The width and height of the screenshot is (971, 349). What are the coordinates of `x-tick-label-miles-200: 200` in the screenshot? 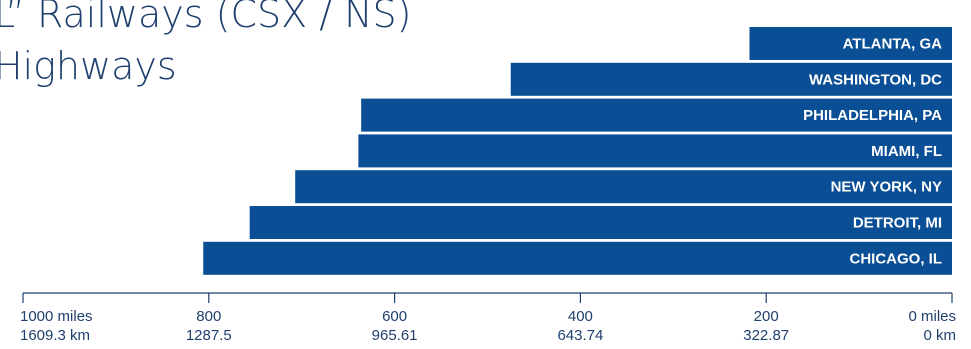 It's located at (766, 316).